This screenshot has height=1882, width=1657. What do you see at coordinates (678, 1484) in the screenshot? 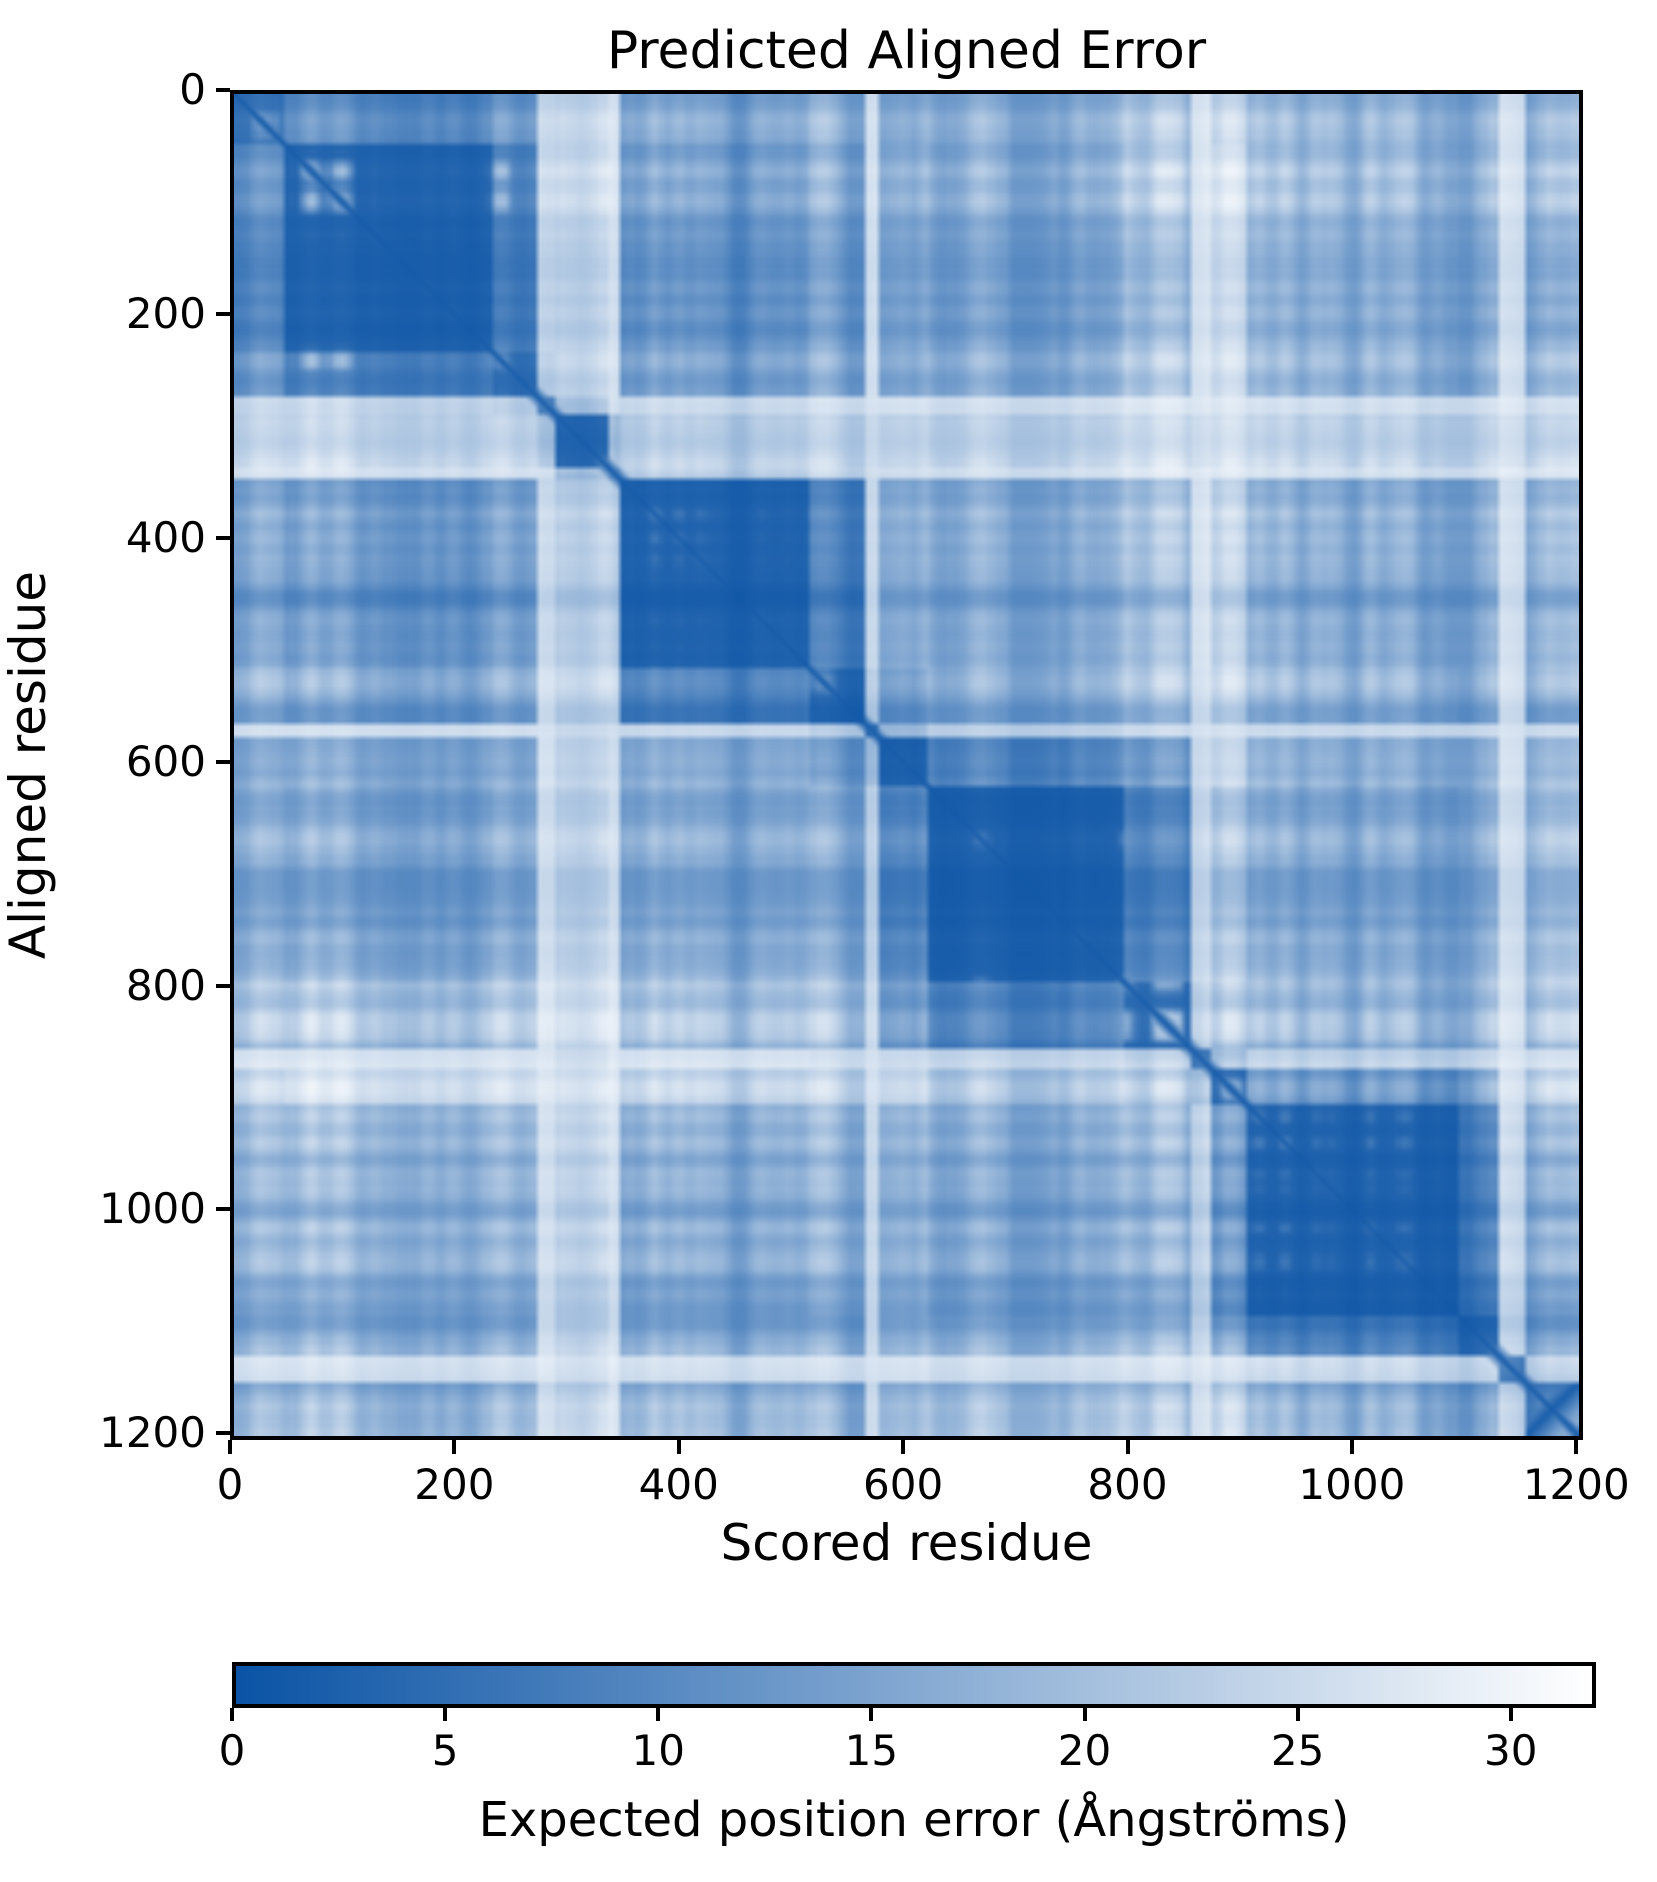
I see `x-tick-label: 400` at bounding box center [678, 1484].